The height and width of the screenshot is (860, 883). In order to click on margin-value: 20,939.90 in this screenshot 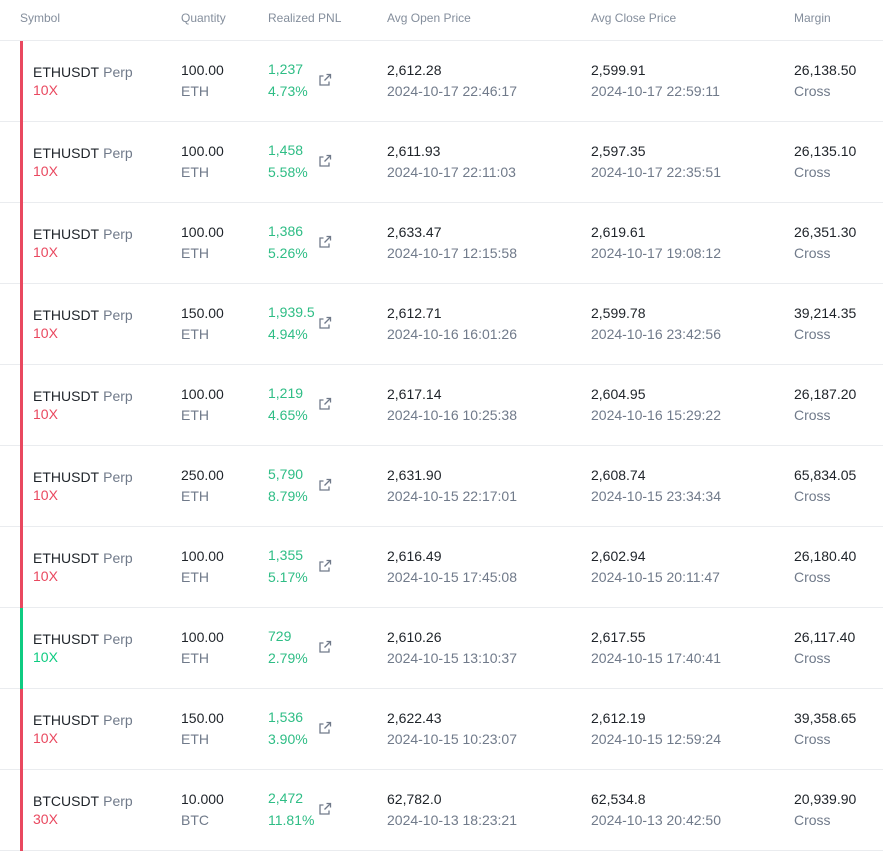, I will do `click(825, 799)`.